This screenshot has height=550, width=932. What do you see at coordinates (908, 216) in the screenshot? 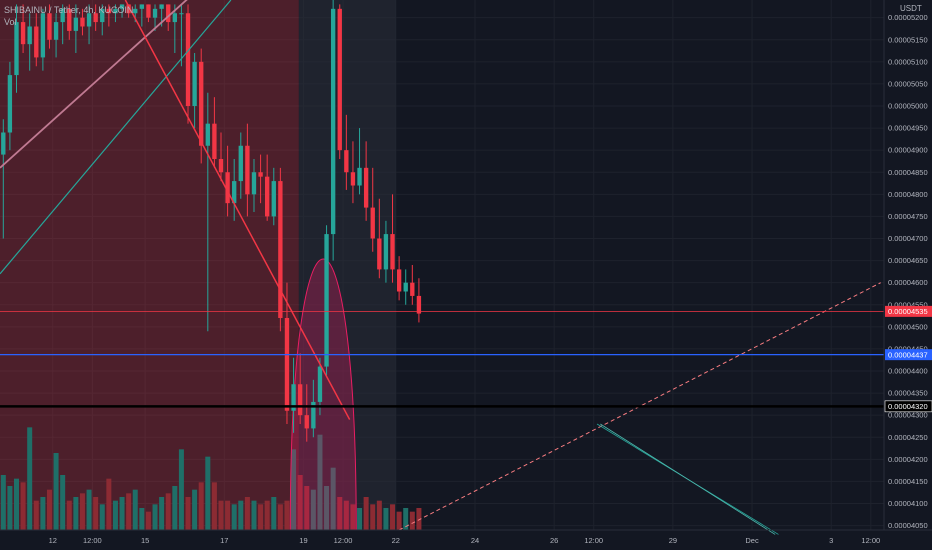
I see `y-tick-label: 0.00004750` at bounding box center [908, 216].